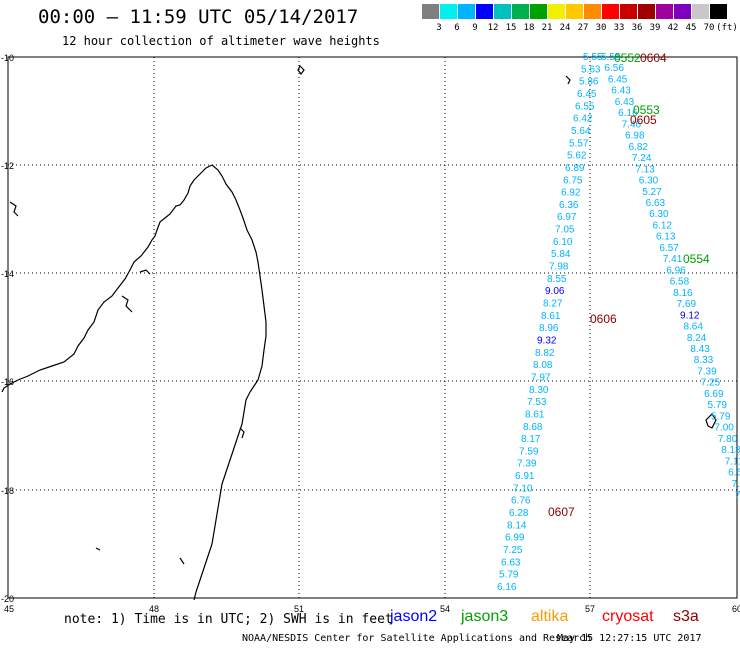 The height and width of the screenshot is (650, 740). I want to click on colorbar-label: 9, so click(475, 28).